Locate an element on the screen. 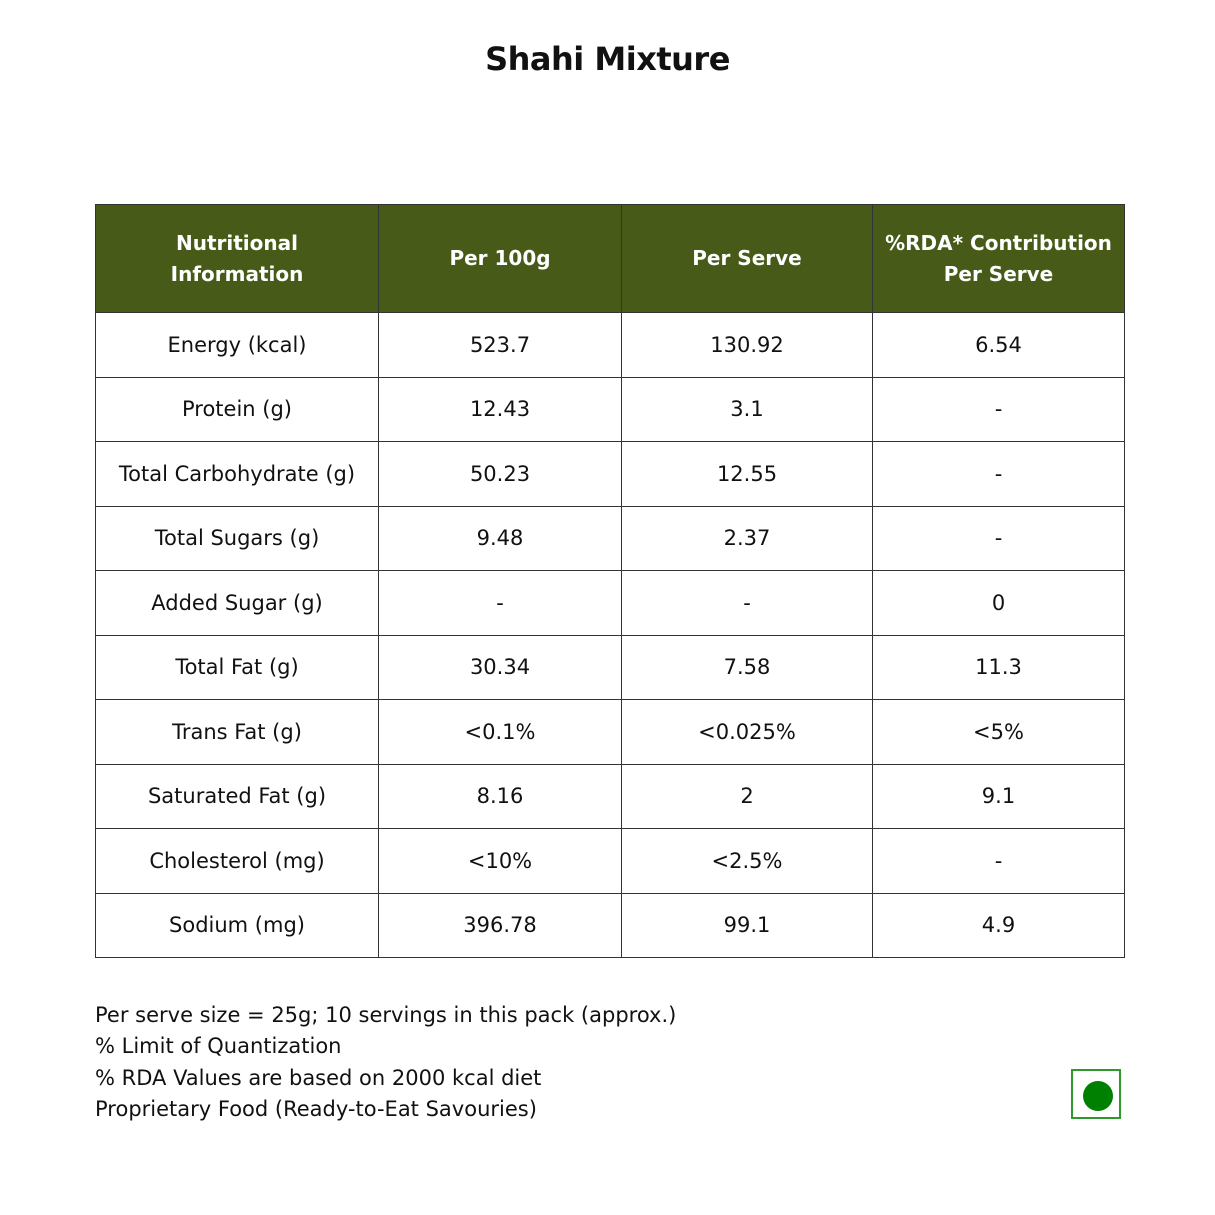 The height and width of the screenshot is (1215, 1215). nutrient-value: 99.1 is located at coordinates (747, 925).